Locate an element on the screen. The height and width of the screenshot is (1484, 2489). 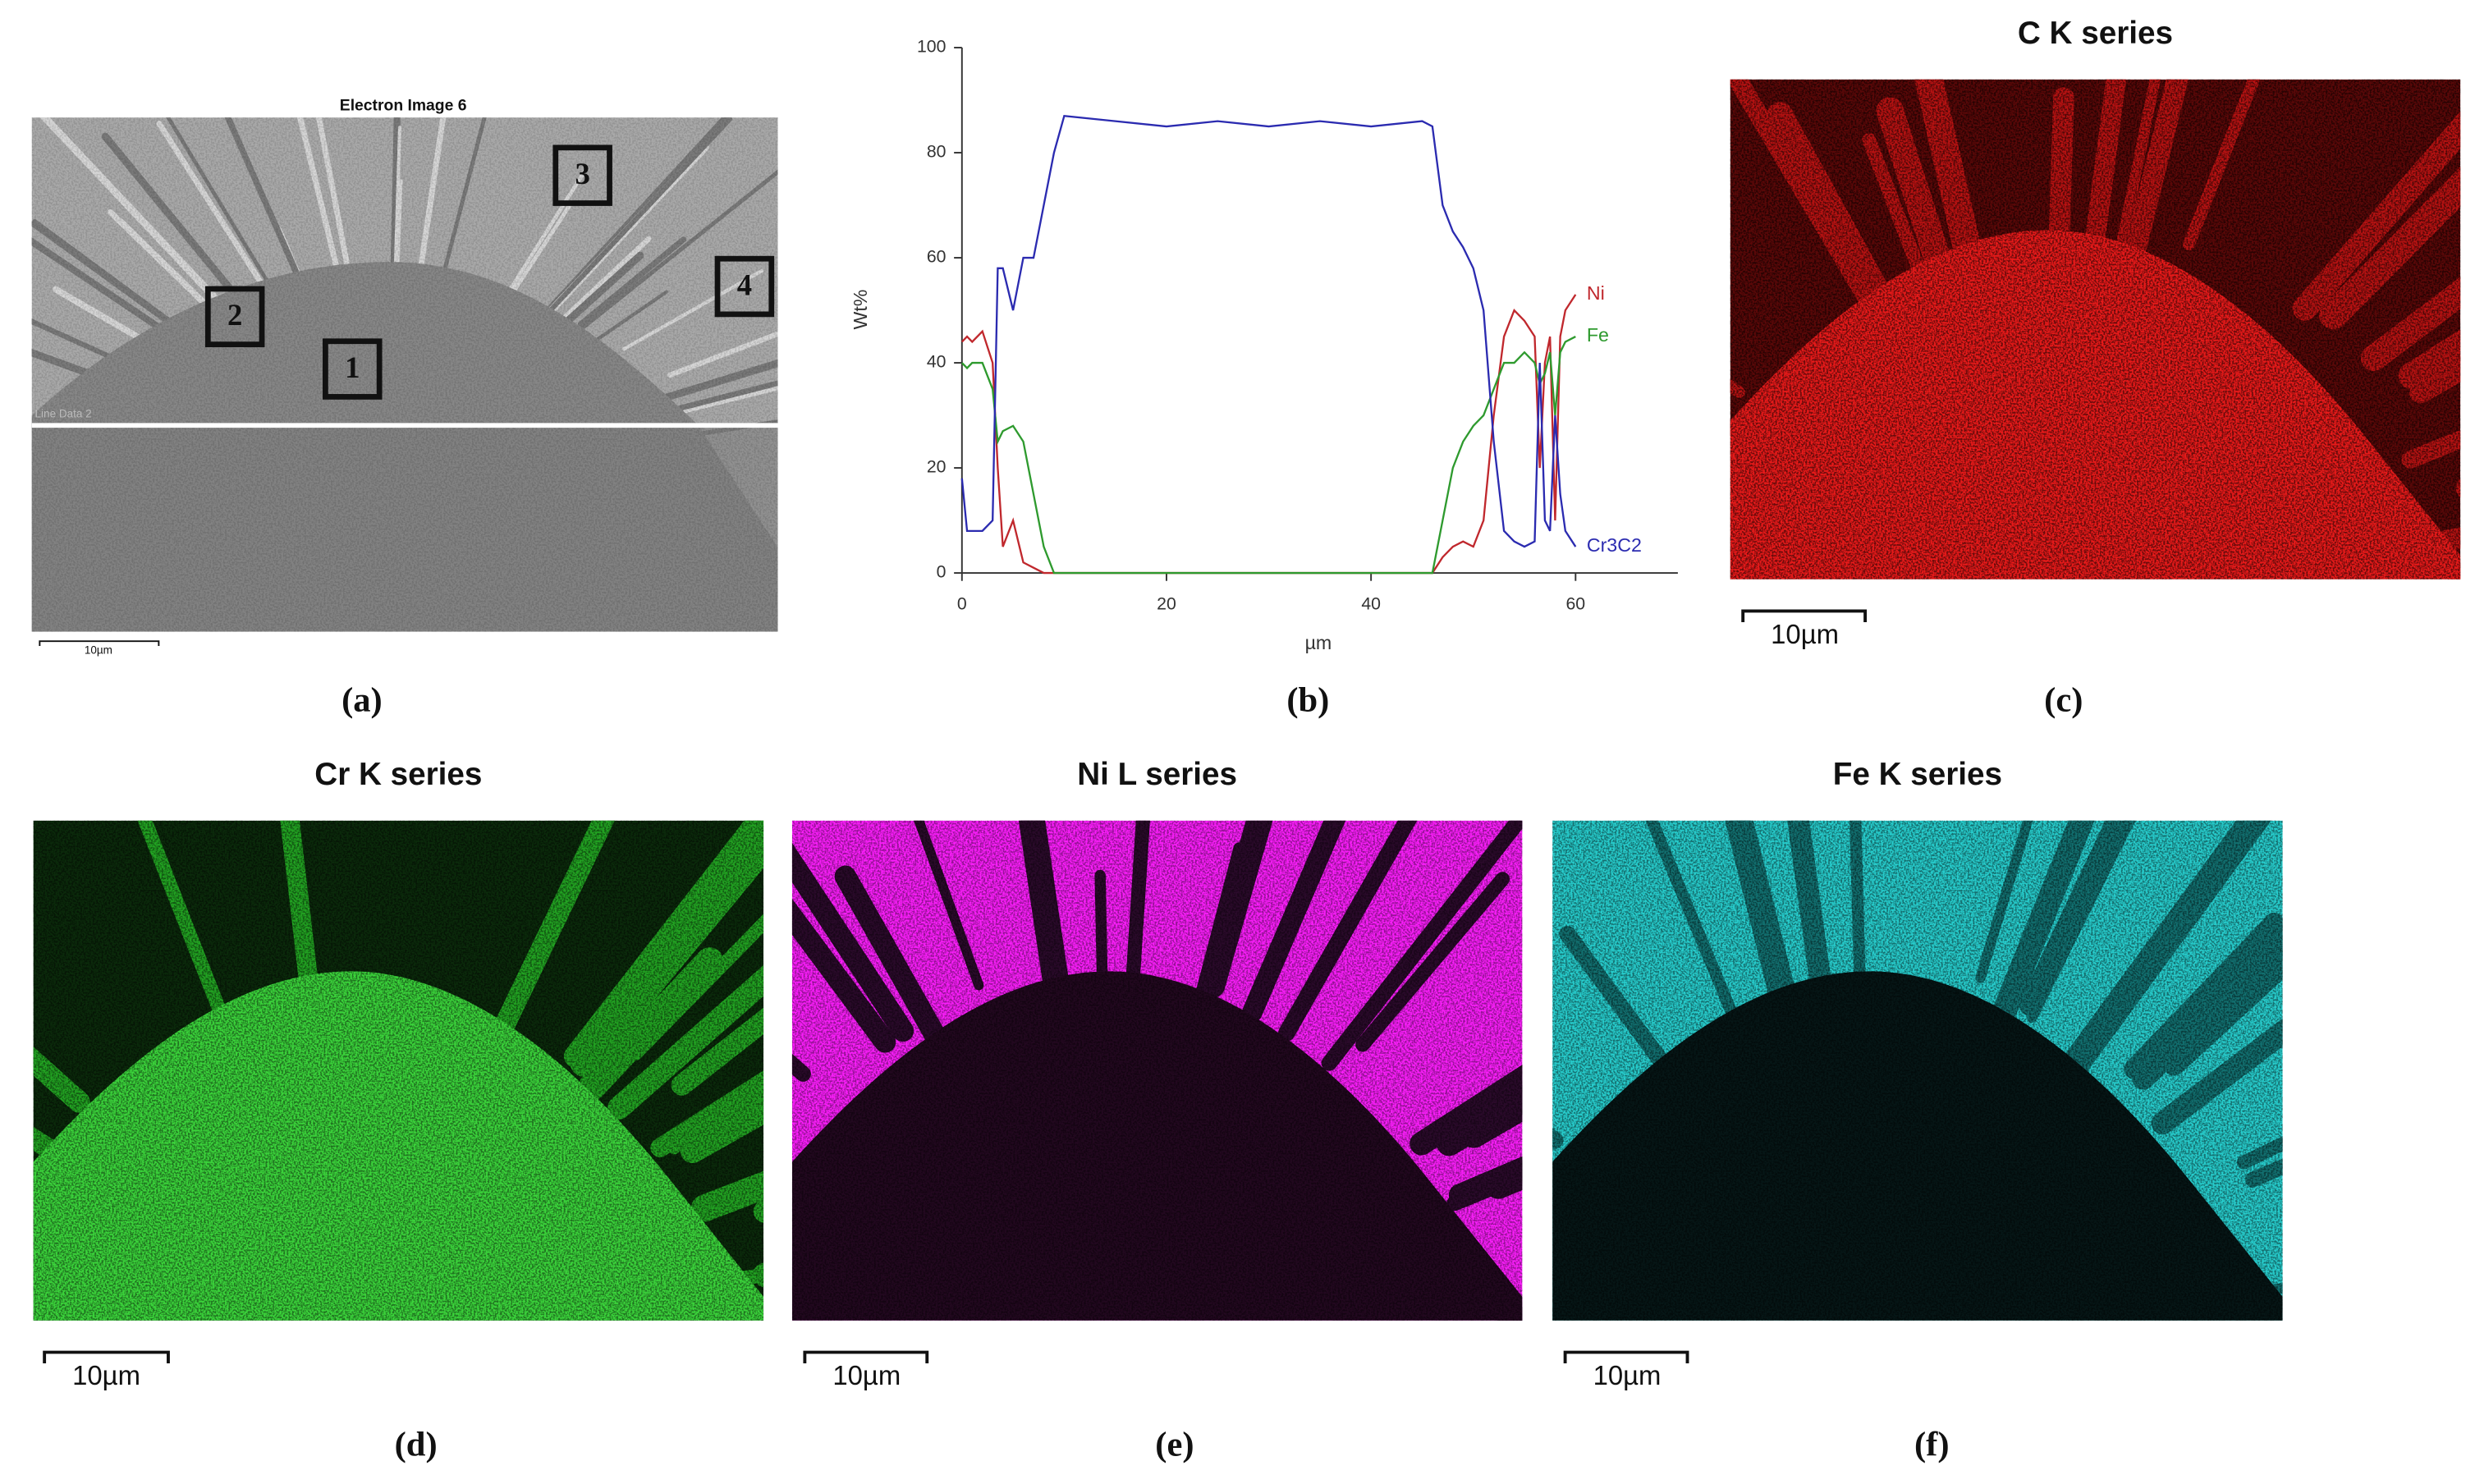
y-tick-label: 20 is located at coordinates (937, 467).